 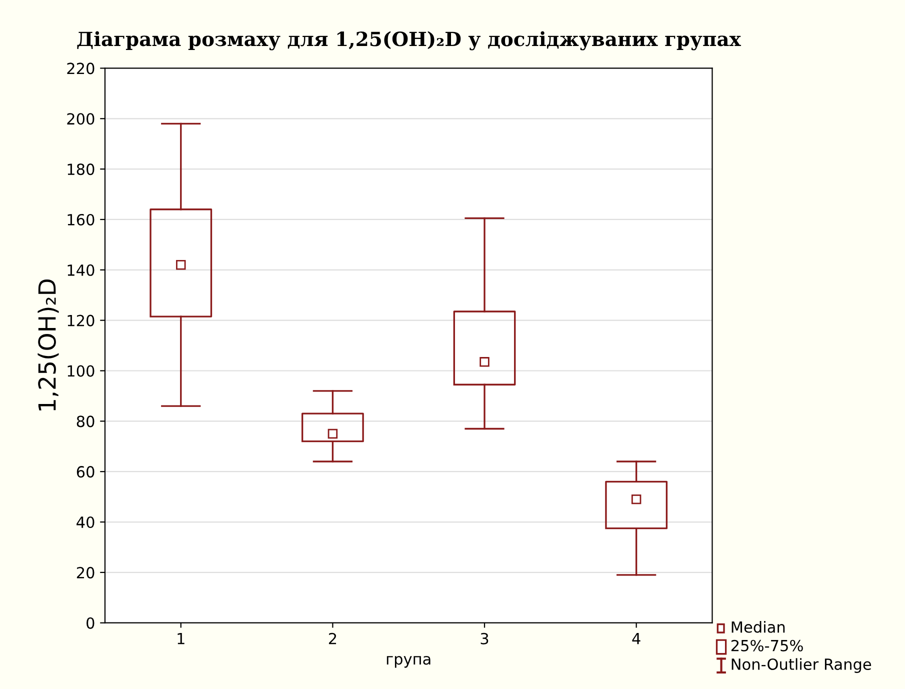 I want to click on y-tick-label: 60, so click(x=85, y=472).